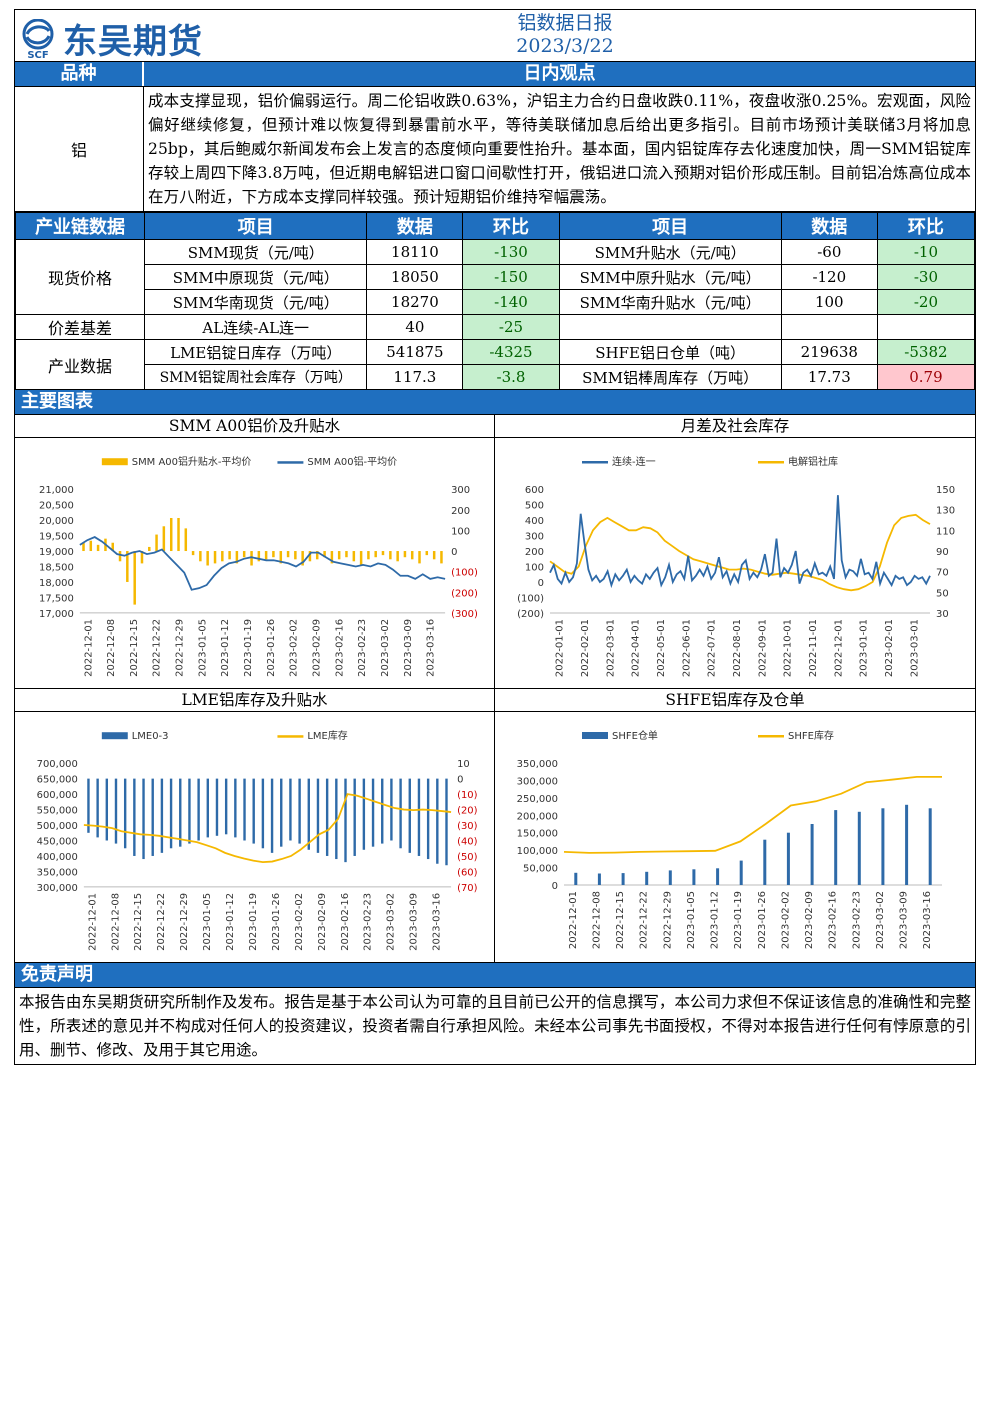 This screenshot has width=992, height=1403. I want to click on x-tick: 2022-12-29, so click(184, 922).